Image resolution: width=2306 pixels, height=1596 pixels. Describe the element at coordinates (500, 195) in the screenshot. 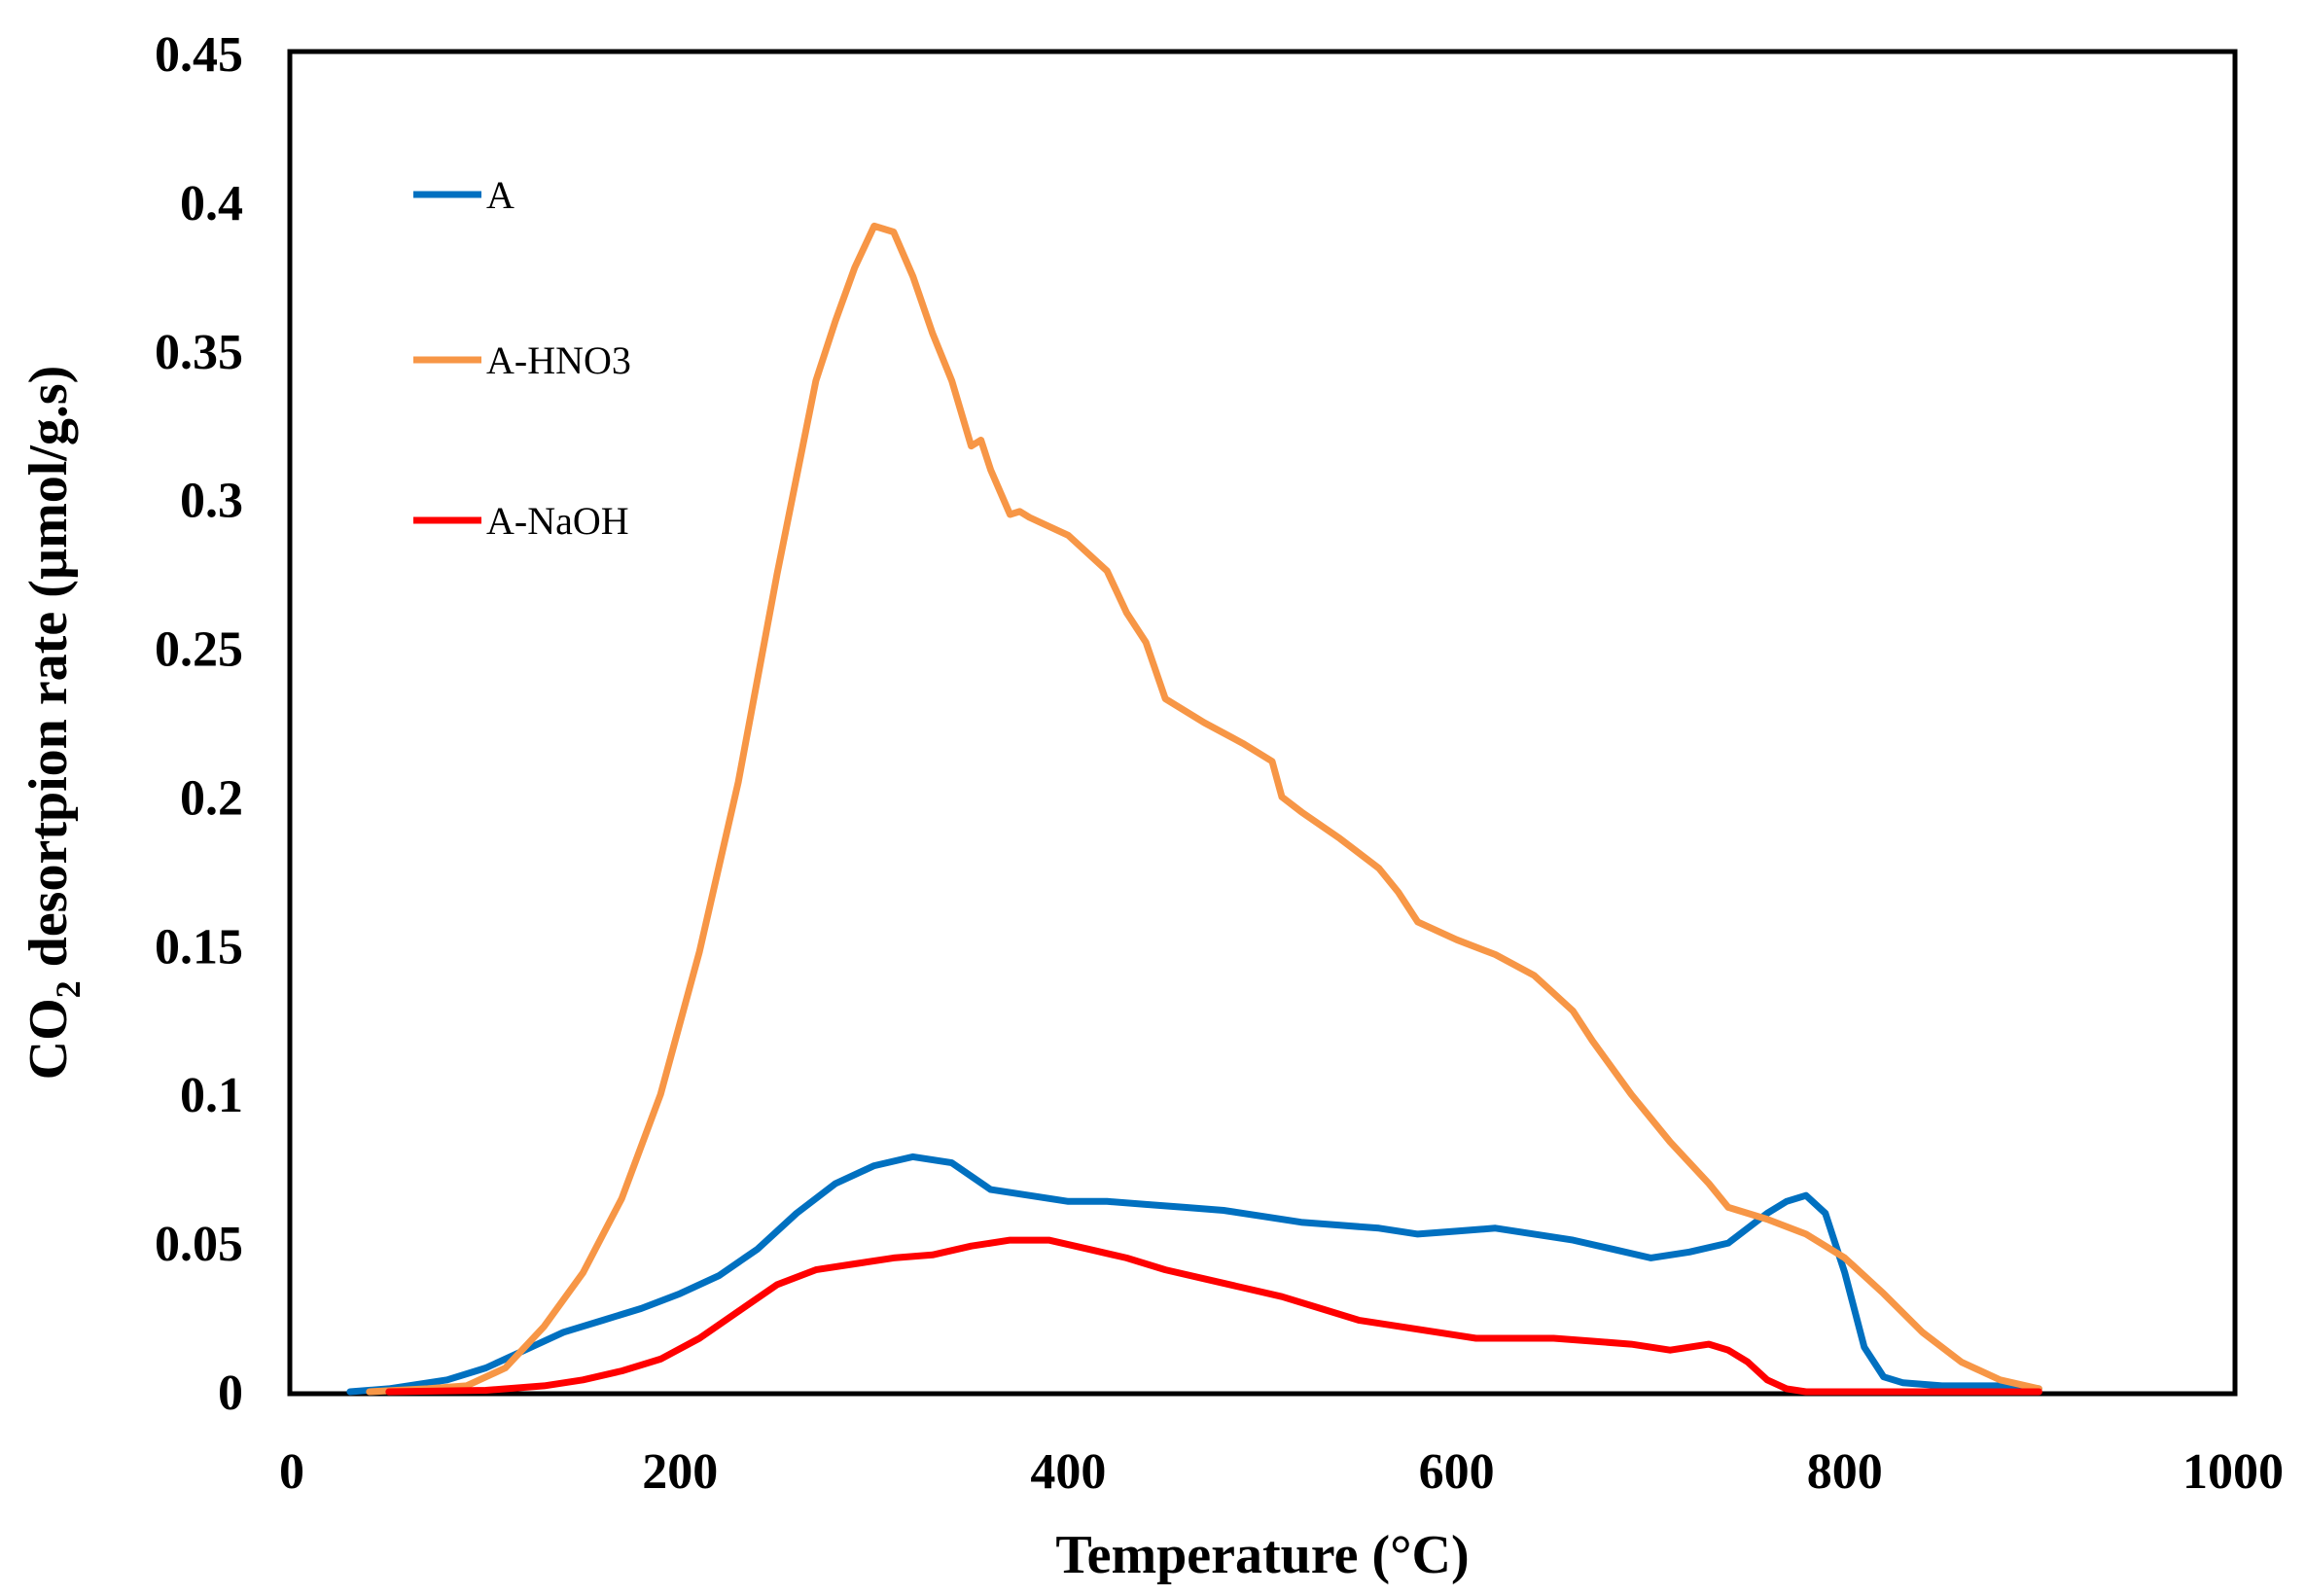

I see `legend-label-a: A` at that location.